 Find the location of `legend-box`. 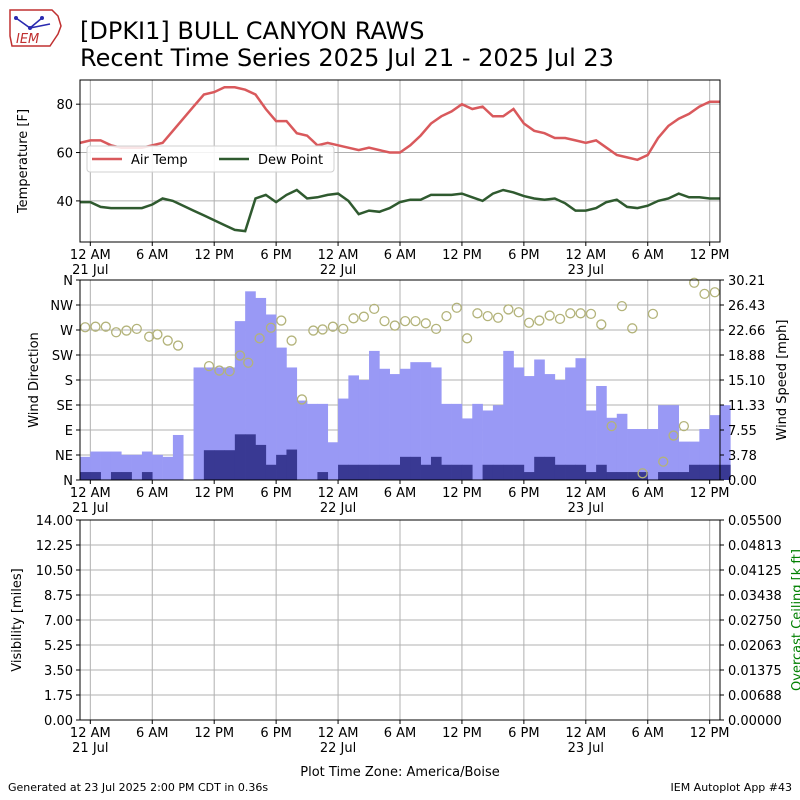

legend-box is located at coordinates (210, 159).